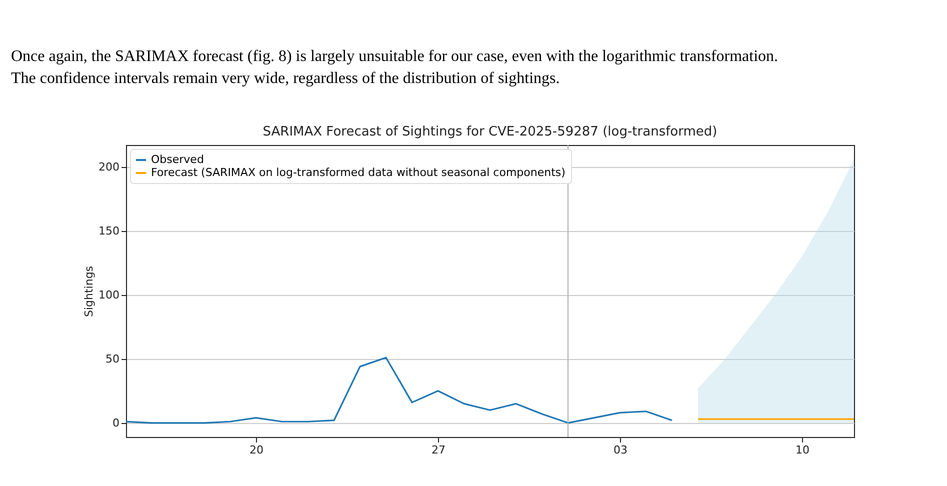 The height and width of the screenshot is (486, 947). What do you see at coordinates (109, 231) in the screenshot?
I see `y-tick-label: 150` at bounding box center [109, 231].